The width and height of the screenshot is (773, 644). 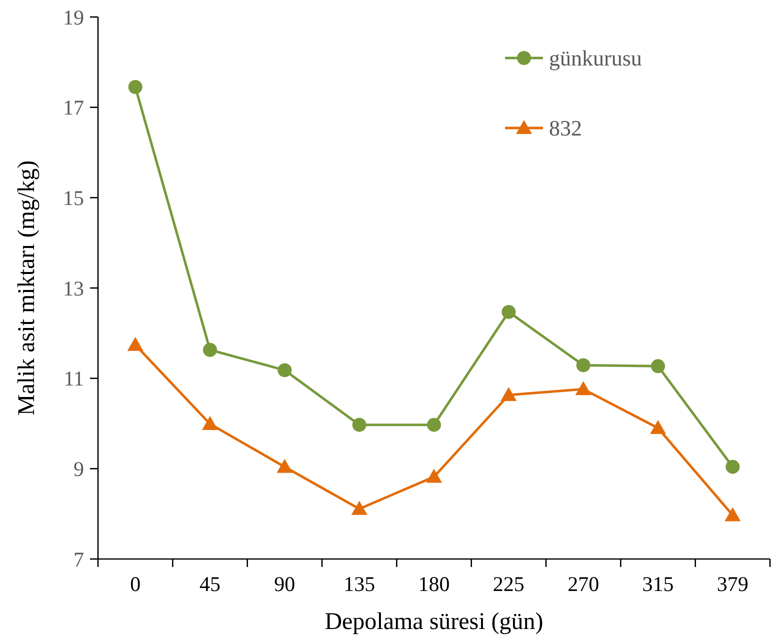 I want to click on y-axis-title: Malik asit miktarı (mg/kg), so click(x=27, y=288).